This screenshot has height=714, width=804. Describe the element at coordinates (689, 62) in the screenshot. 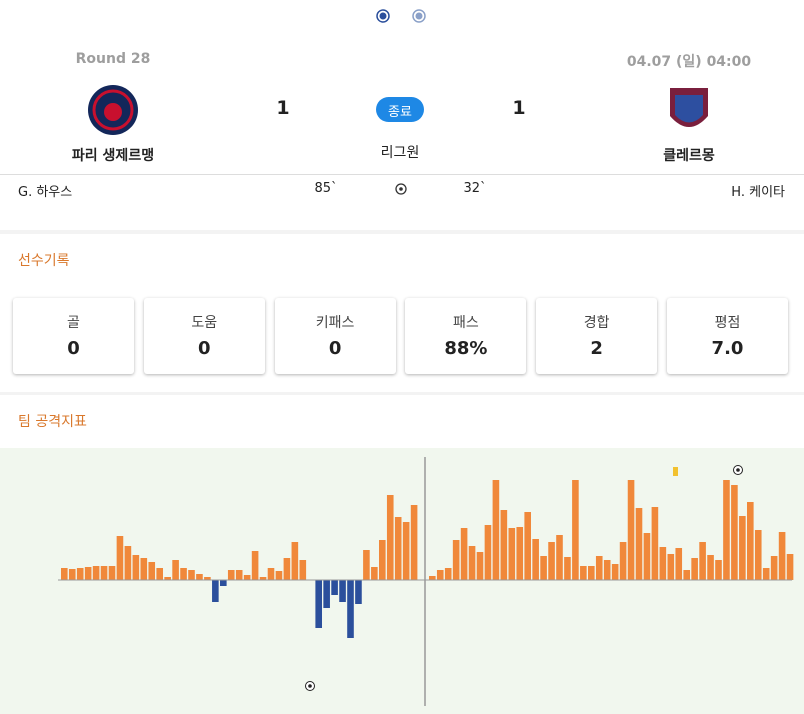

I see `datetime: 04.07 (일) 04:00` at that location.